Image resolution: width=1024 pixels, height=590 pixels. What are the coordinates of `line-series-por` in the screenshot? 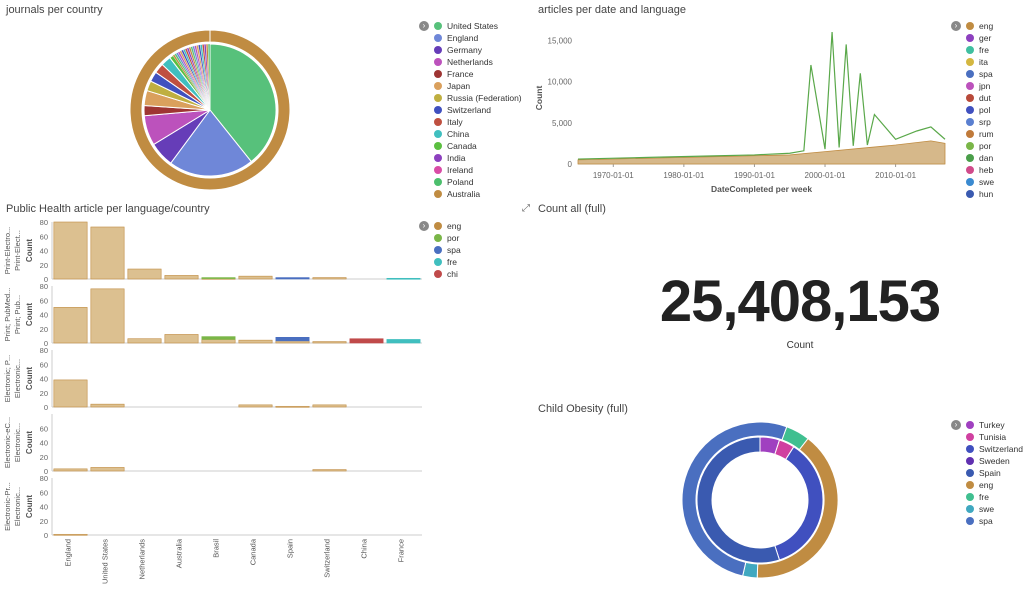 It's located at (761, 95).